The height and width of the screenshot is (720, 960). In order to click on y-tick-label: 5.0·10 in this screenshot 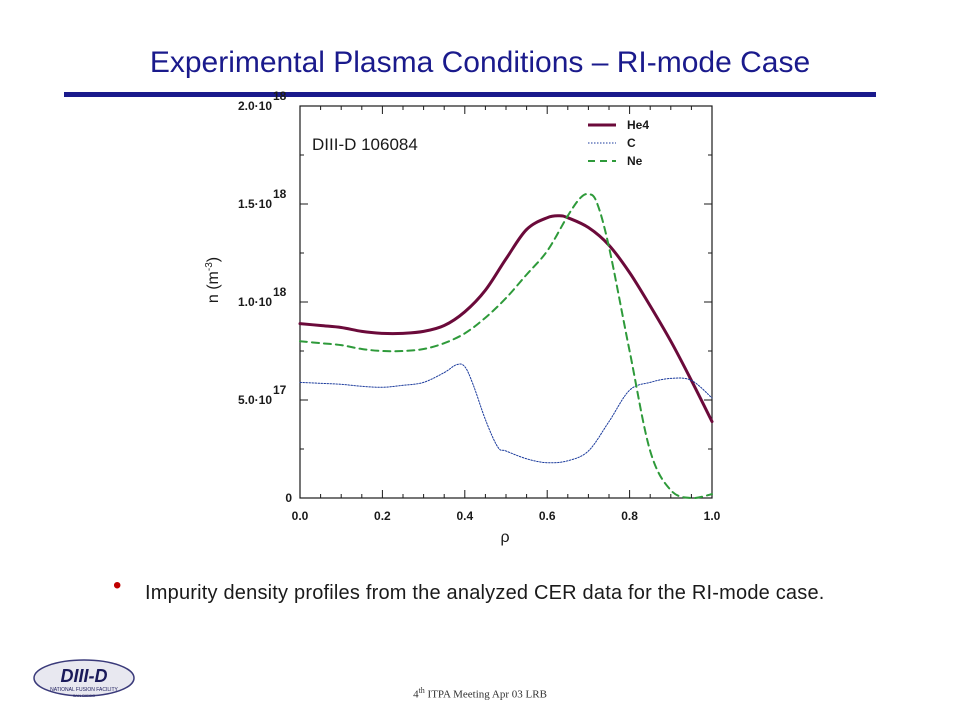, I will do `click(255, 400)`.